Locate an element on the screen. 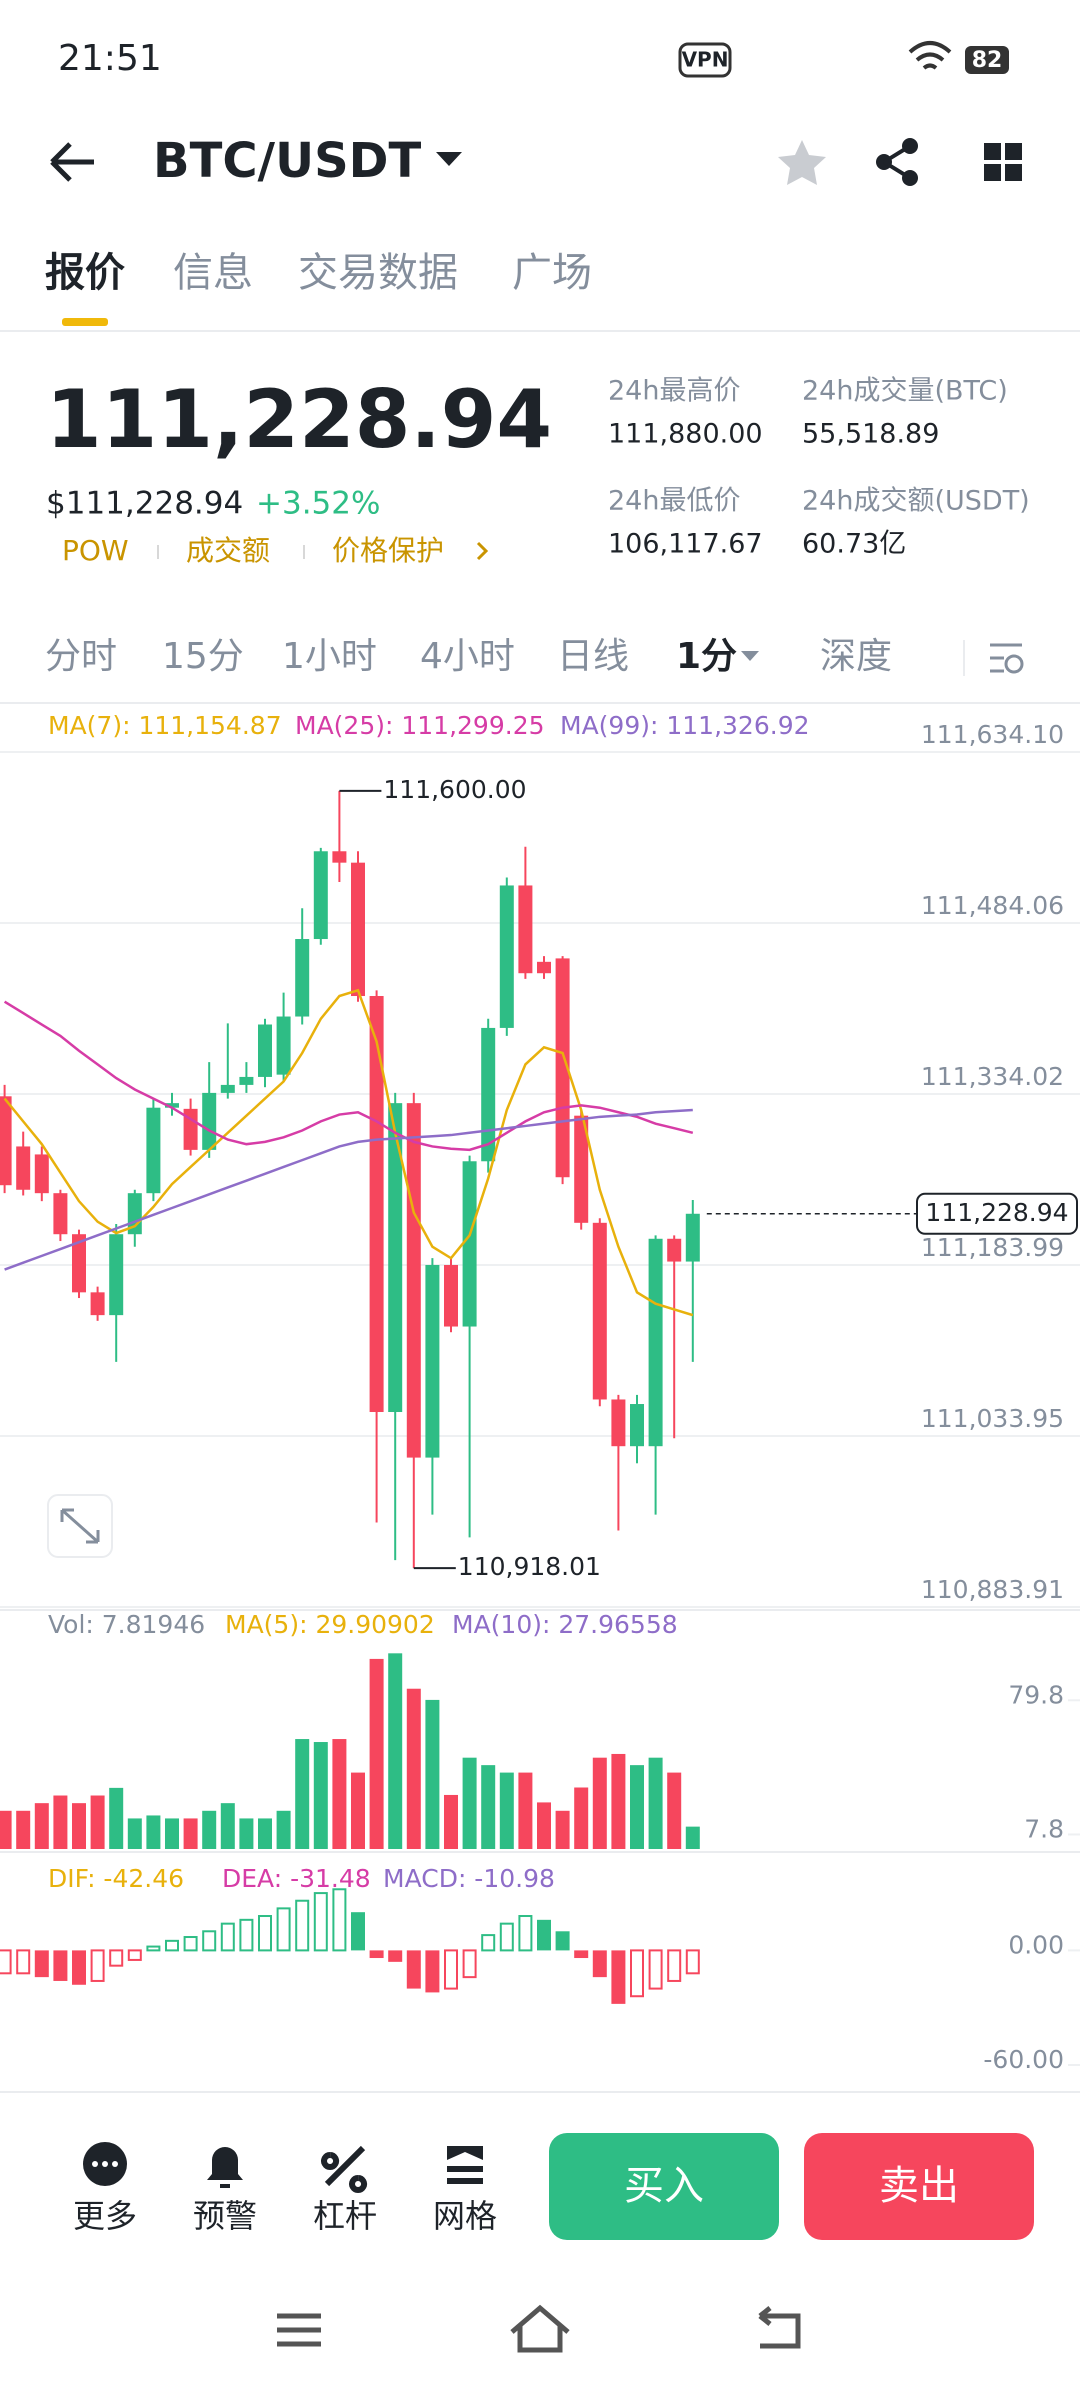  buy-label: 买入 is located at coordinates (664, 2186).